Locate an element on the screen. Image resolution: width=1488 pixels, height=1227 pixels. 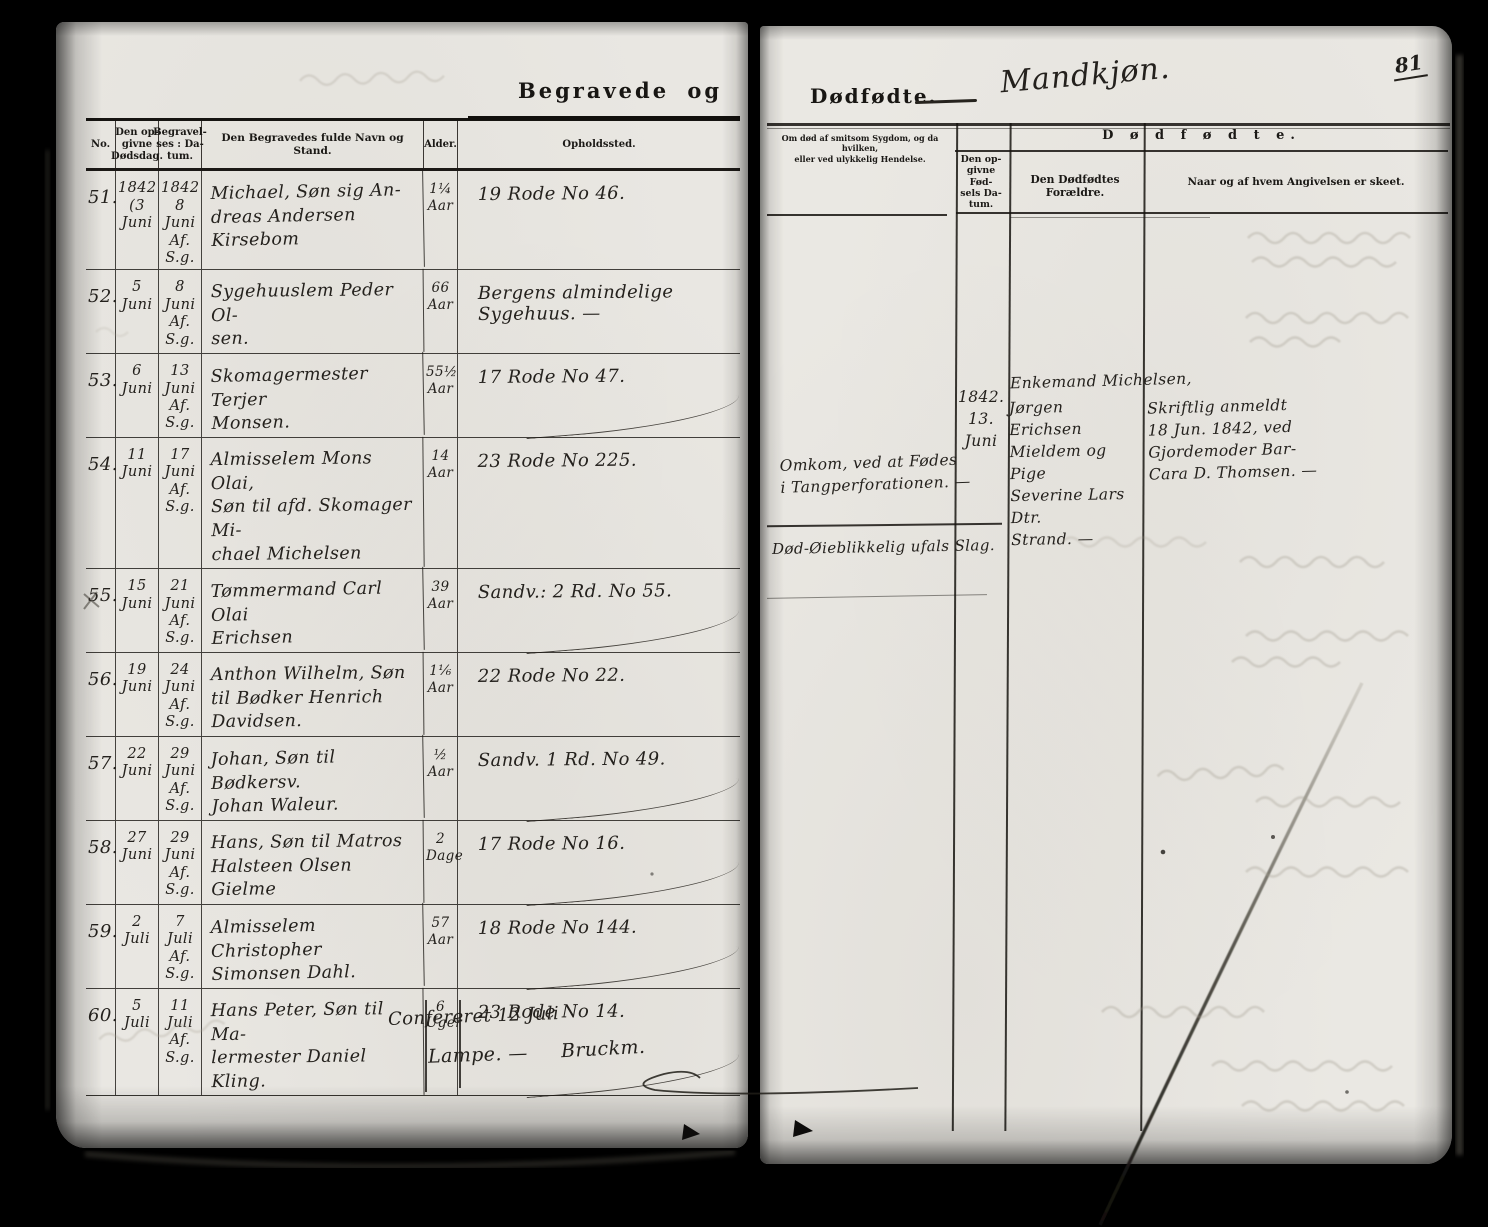
age: 66 Aar is located at coordinates (441, 312).